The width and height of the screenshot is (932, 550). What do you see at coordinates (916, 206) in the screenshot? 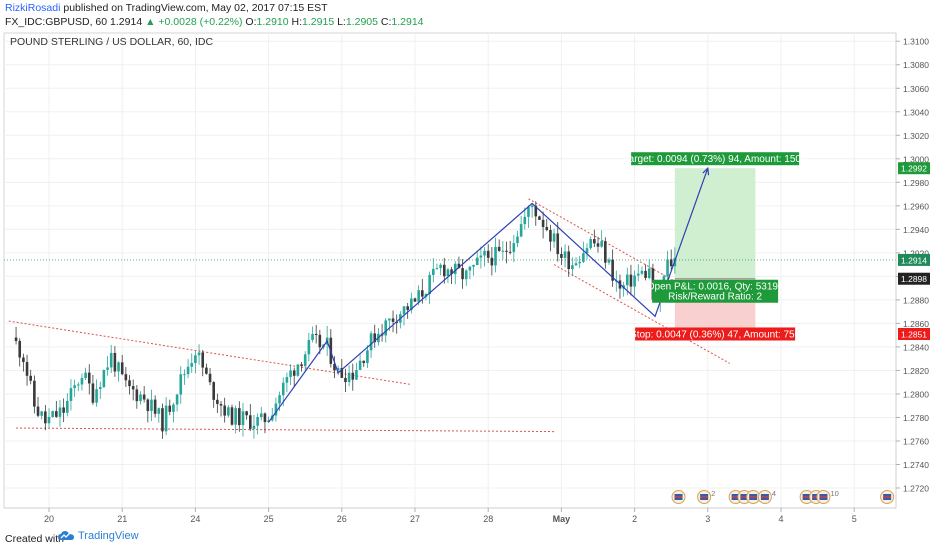
I see `y-tick-label: 1.2960` at bounding box center [916, 206].